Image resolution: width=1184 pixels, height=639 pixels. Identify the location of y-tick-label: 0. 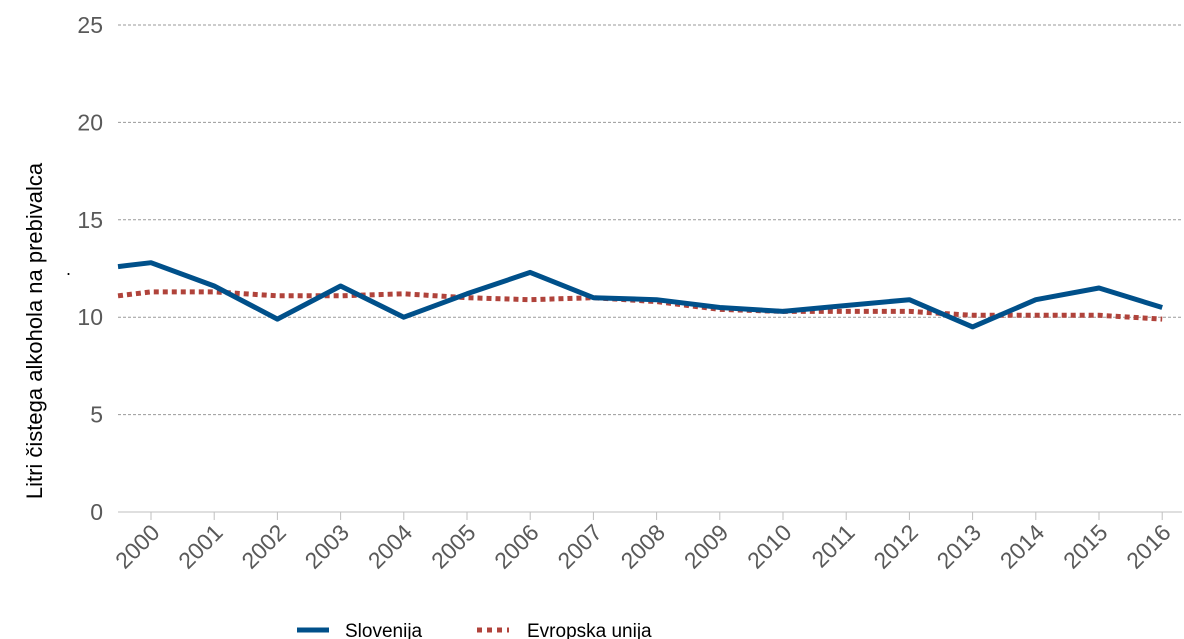
(96, 512).